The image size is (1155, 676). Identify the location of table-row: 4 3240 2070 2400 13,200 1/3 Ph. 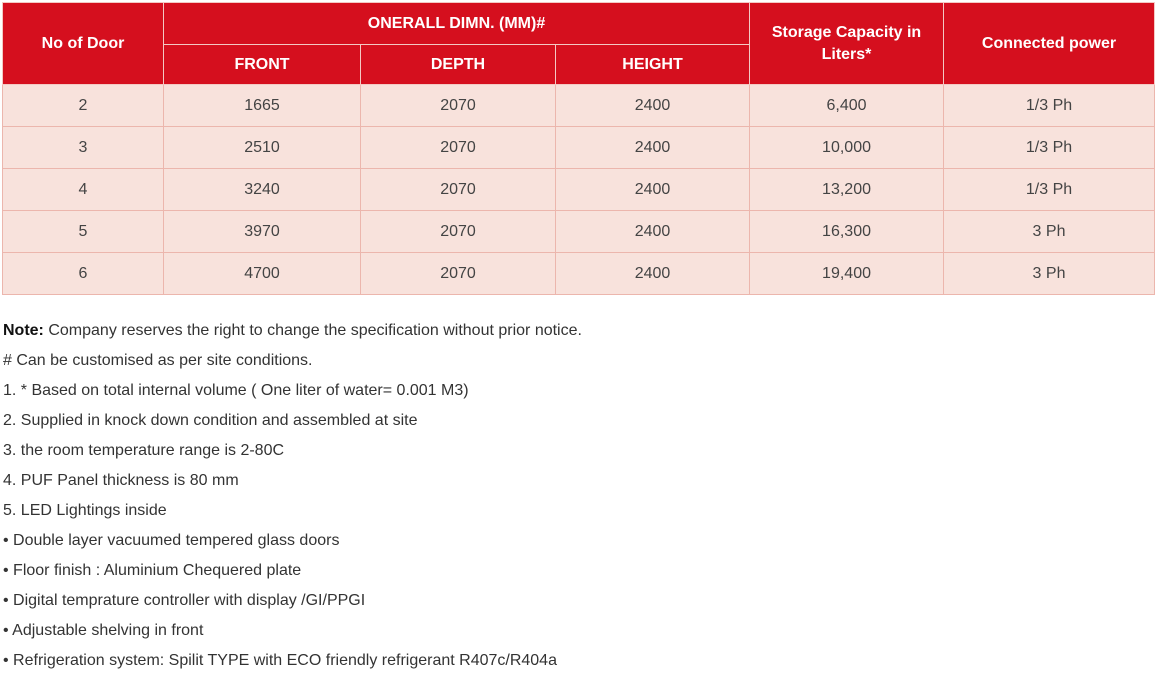
(578, 189).